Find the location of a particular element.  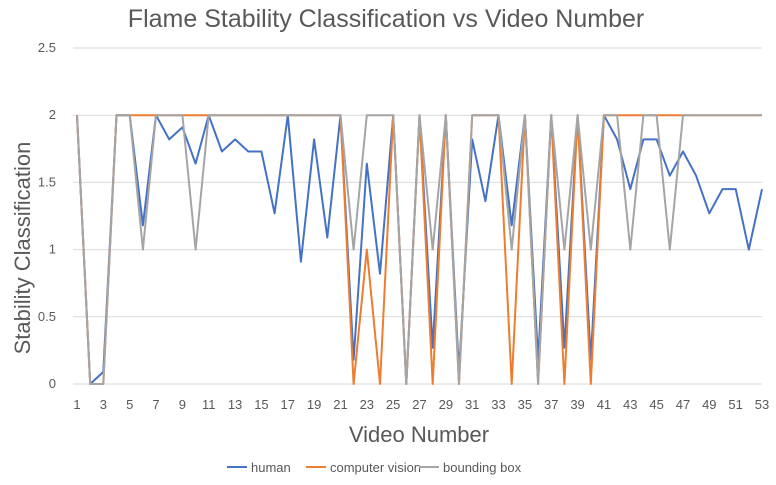

legend-item-human: human is located at coordinates (259, 467).